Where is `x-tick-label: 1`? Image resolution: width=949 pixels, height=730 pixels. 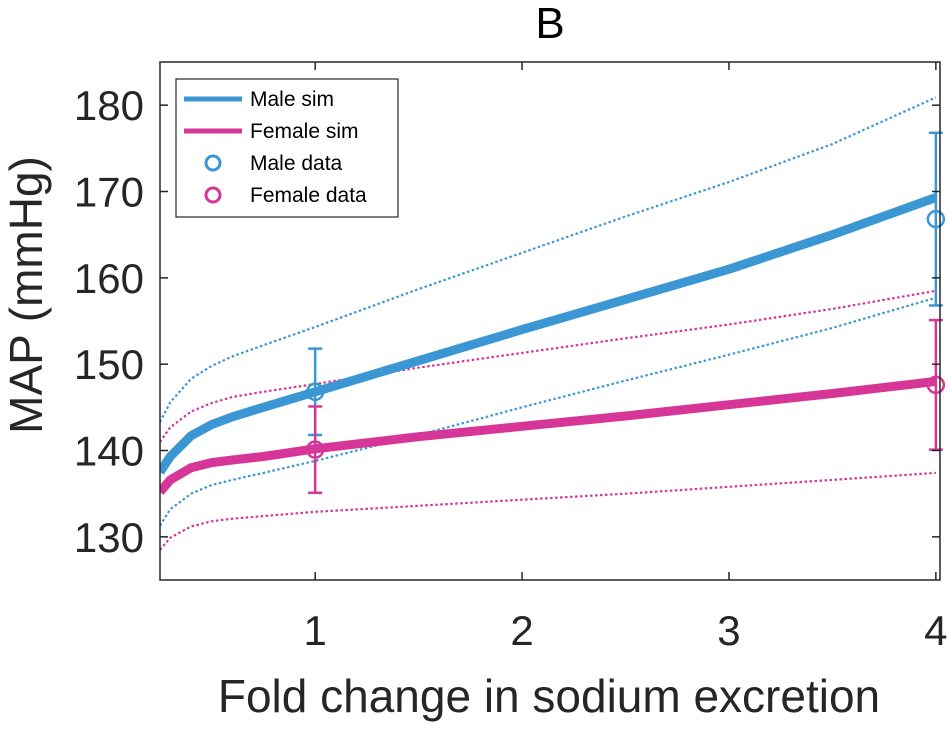 x-tick-label: 1 is located at coordinates (314, 630).